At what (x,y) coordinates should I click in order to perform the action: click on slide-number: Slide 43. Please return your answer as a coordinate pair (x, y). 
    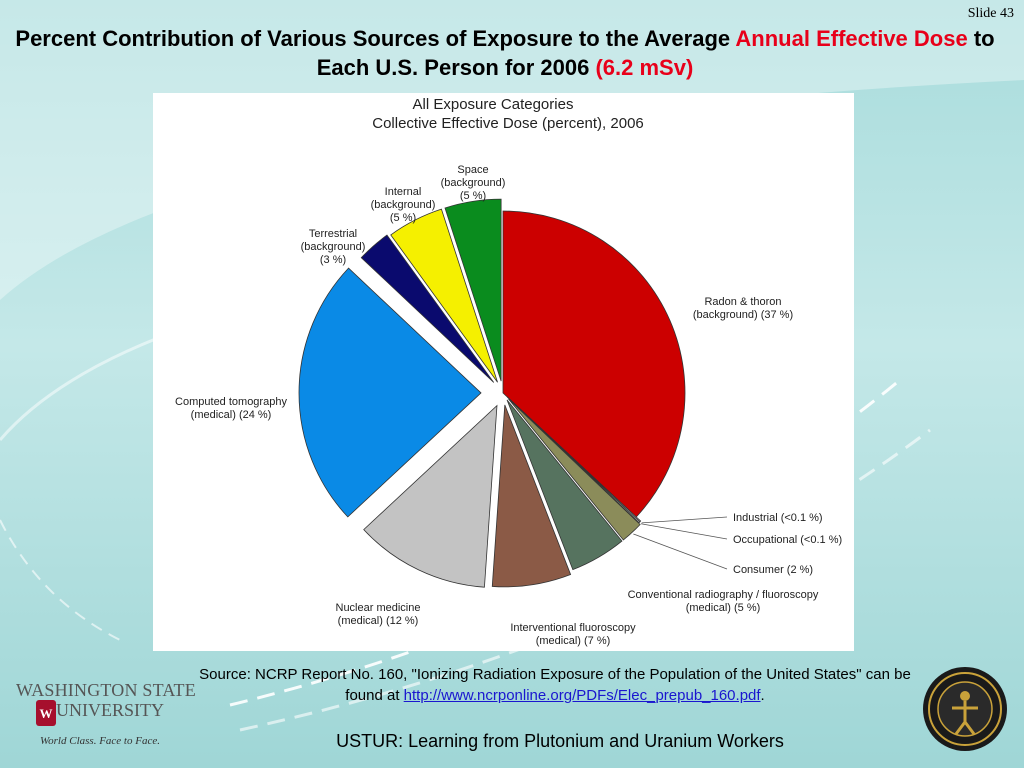
    Looking at the image, I should click on (990, 13).